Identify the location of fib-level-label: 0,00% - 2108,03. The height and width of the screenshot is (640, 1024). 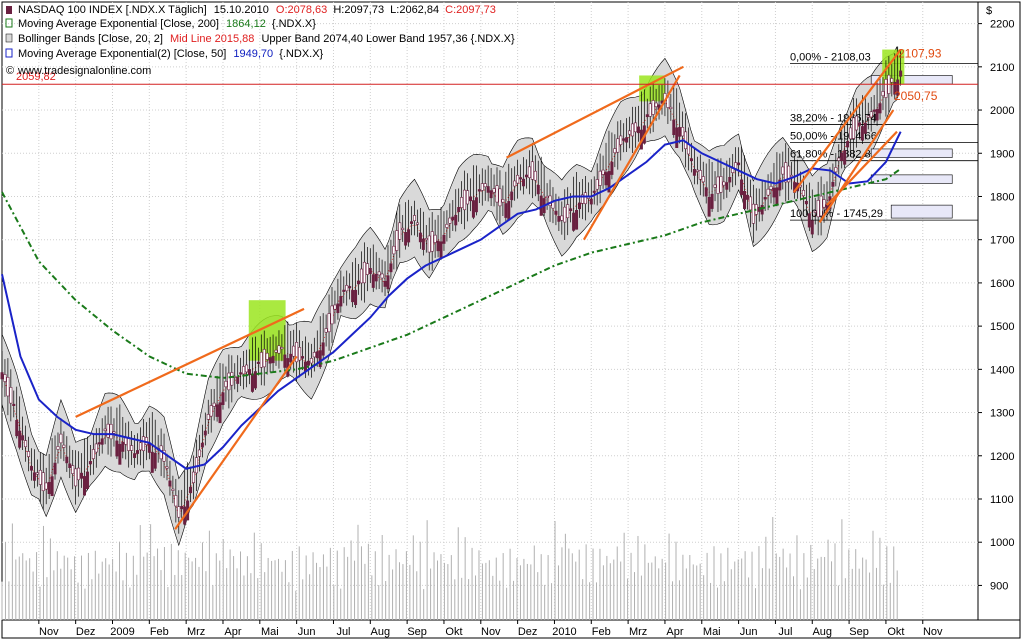
(830, 57).